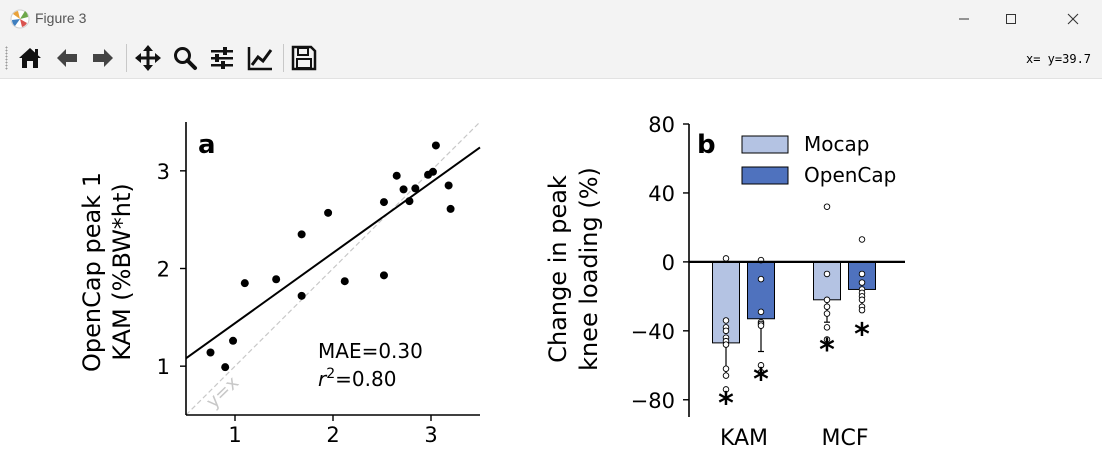 Image resolution: width=1102 pixels, height=463 pixels. I want to click on y-tick-label: 2, so click(163, 270).